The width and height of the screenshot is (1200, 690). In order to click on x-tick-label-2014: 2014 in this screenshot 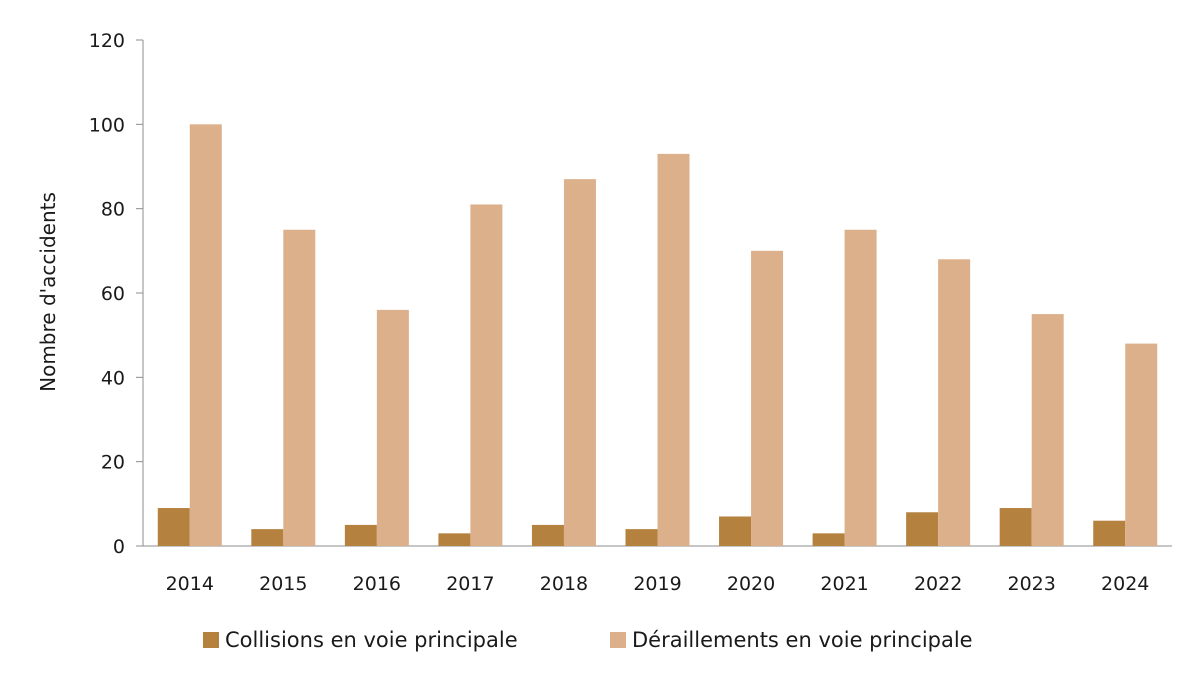, I will do `click(190, 584)`.